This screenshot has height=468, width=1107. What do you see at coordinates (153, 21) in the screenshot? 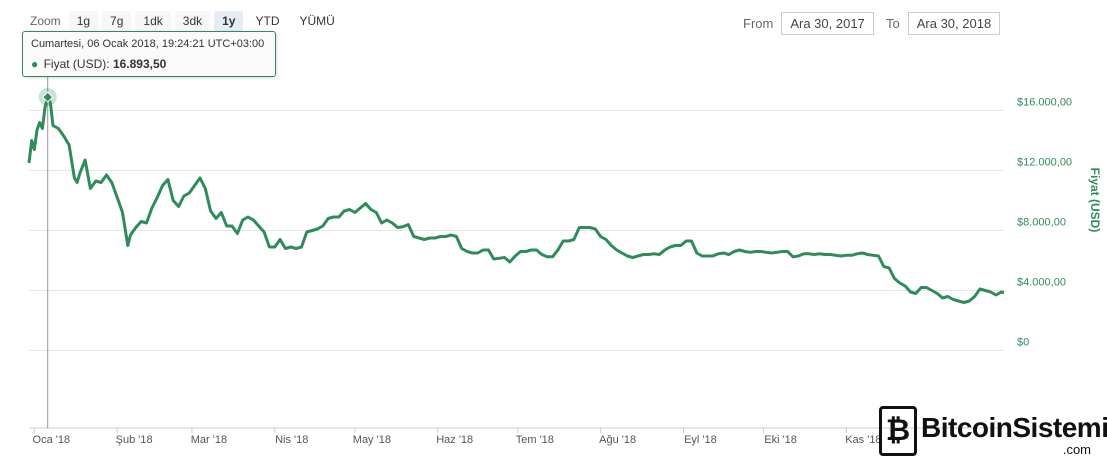
I see `zoom-button-1dk: 1dk` at bounding box center [153, 21].